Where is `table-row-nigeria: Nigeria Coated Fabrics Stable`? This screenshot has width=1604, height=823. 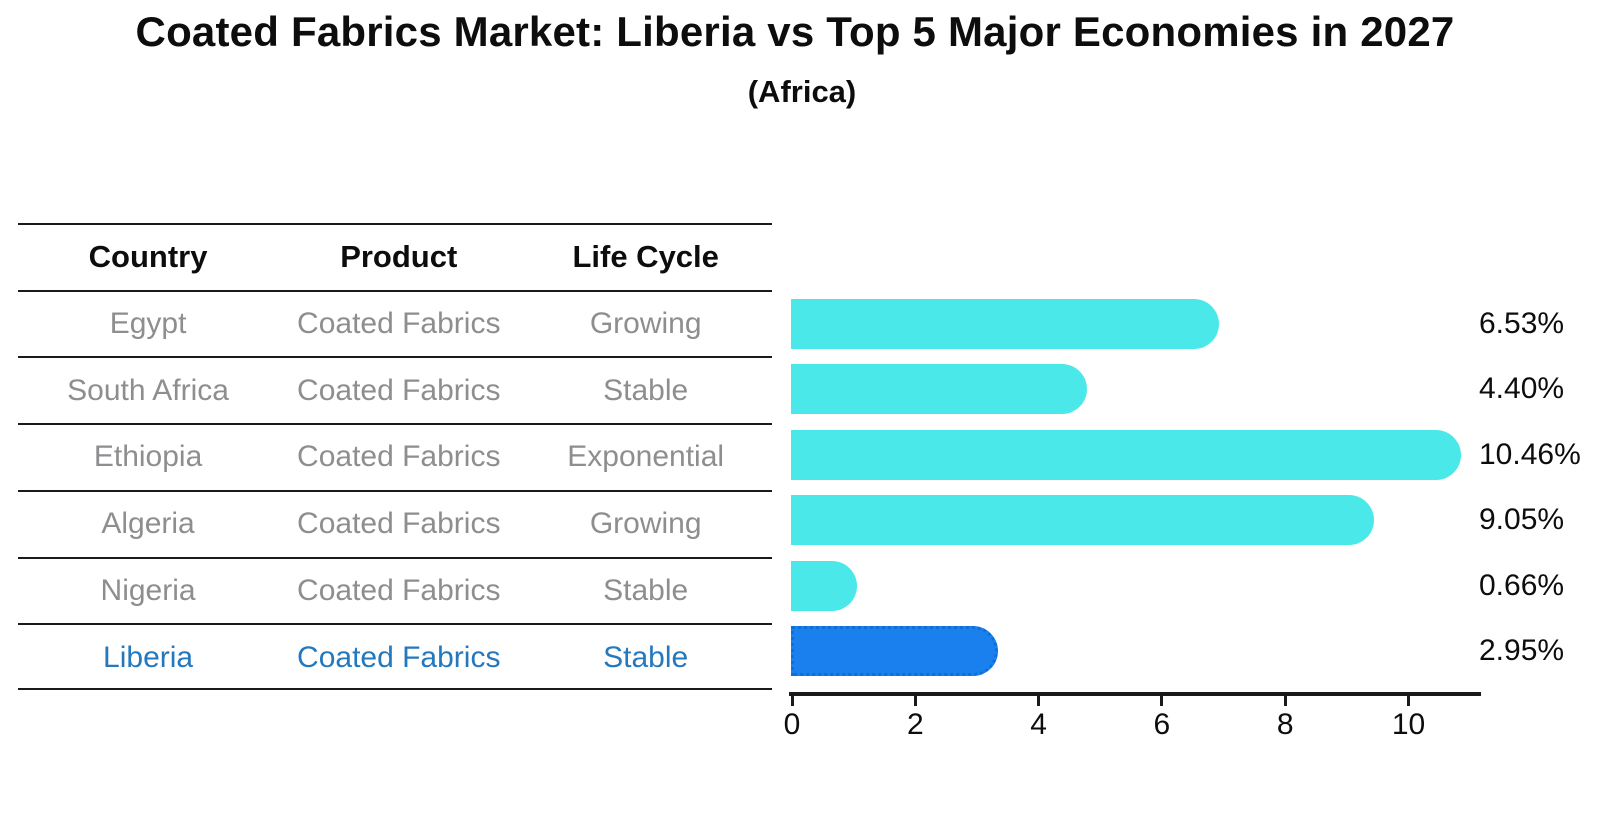 table-row-nigeria: Nigeria Coated Fabrics Stable is located at coordinates (395, 590).